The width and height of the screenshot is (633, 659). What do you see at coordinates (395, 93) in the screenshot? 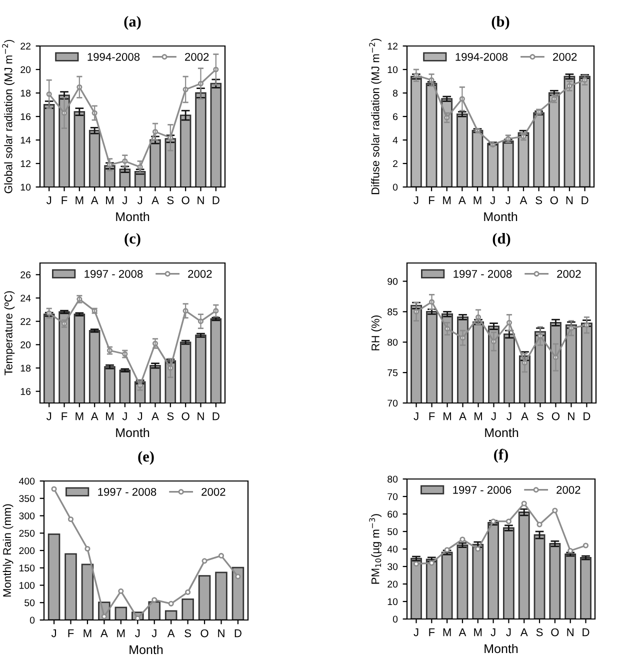
I see `y-tick-label: 8` at bounding box center [395, 93].